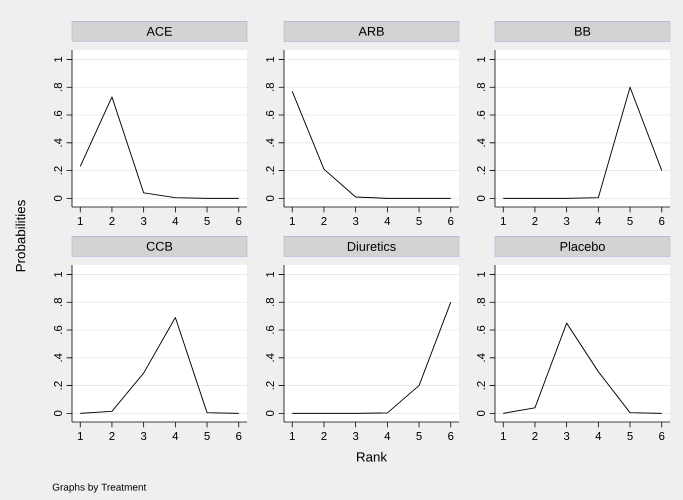 The height and width of the screenshot is (500, 683). I want to click on x-axis-title: Rank, so click(372, 457).